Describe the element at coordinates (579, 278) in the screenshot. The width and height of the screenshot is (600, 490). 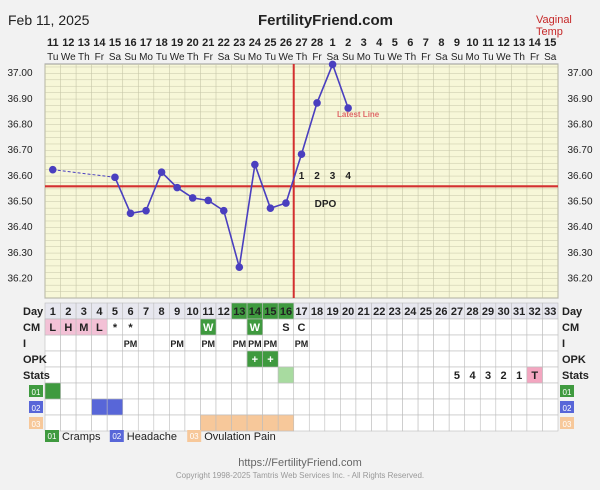
I see `y-tick-right: 36.20` at that location.